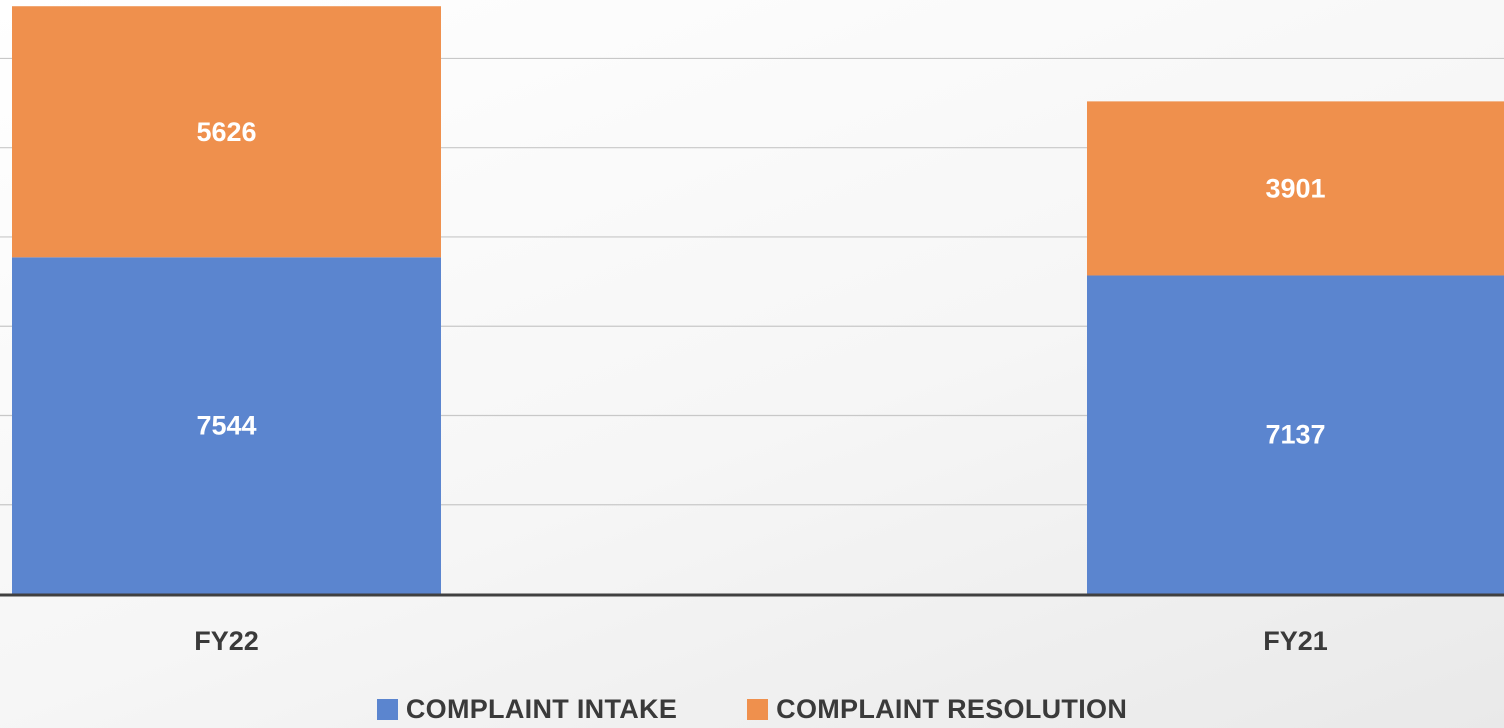  I want to click on x-axis: FY22 FY21, so click(752, 624).